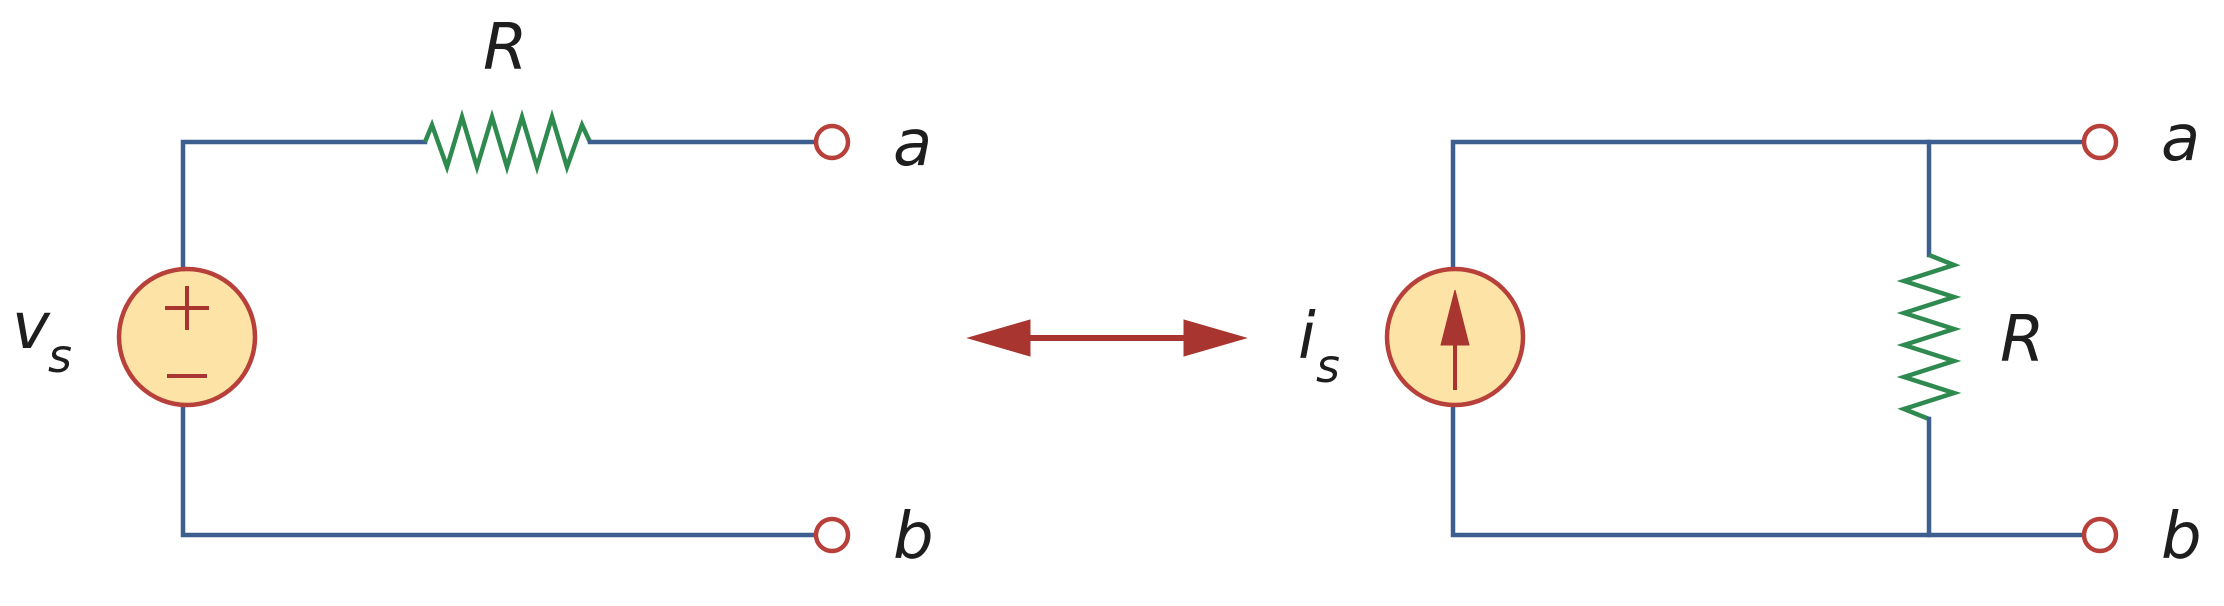  What do you see at coordinates (2181, 537) in the screenshot?
I see `right-terminal-b-label: b` at bounding box center [2181, 537].